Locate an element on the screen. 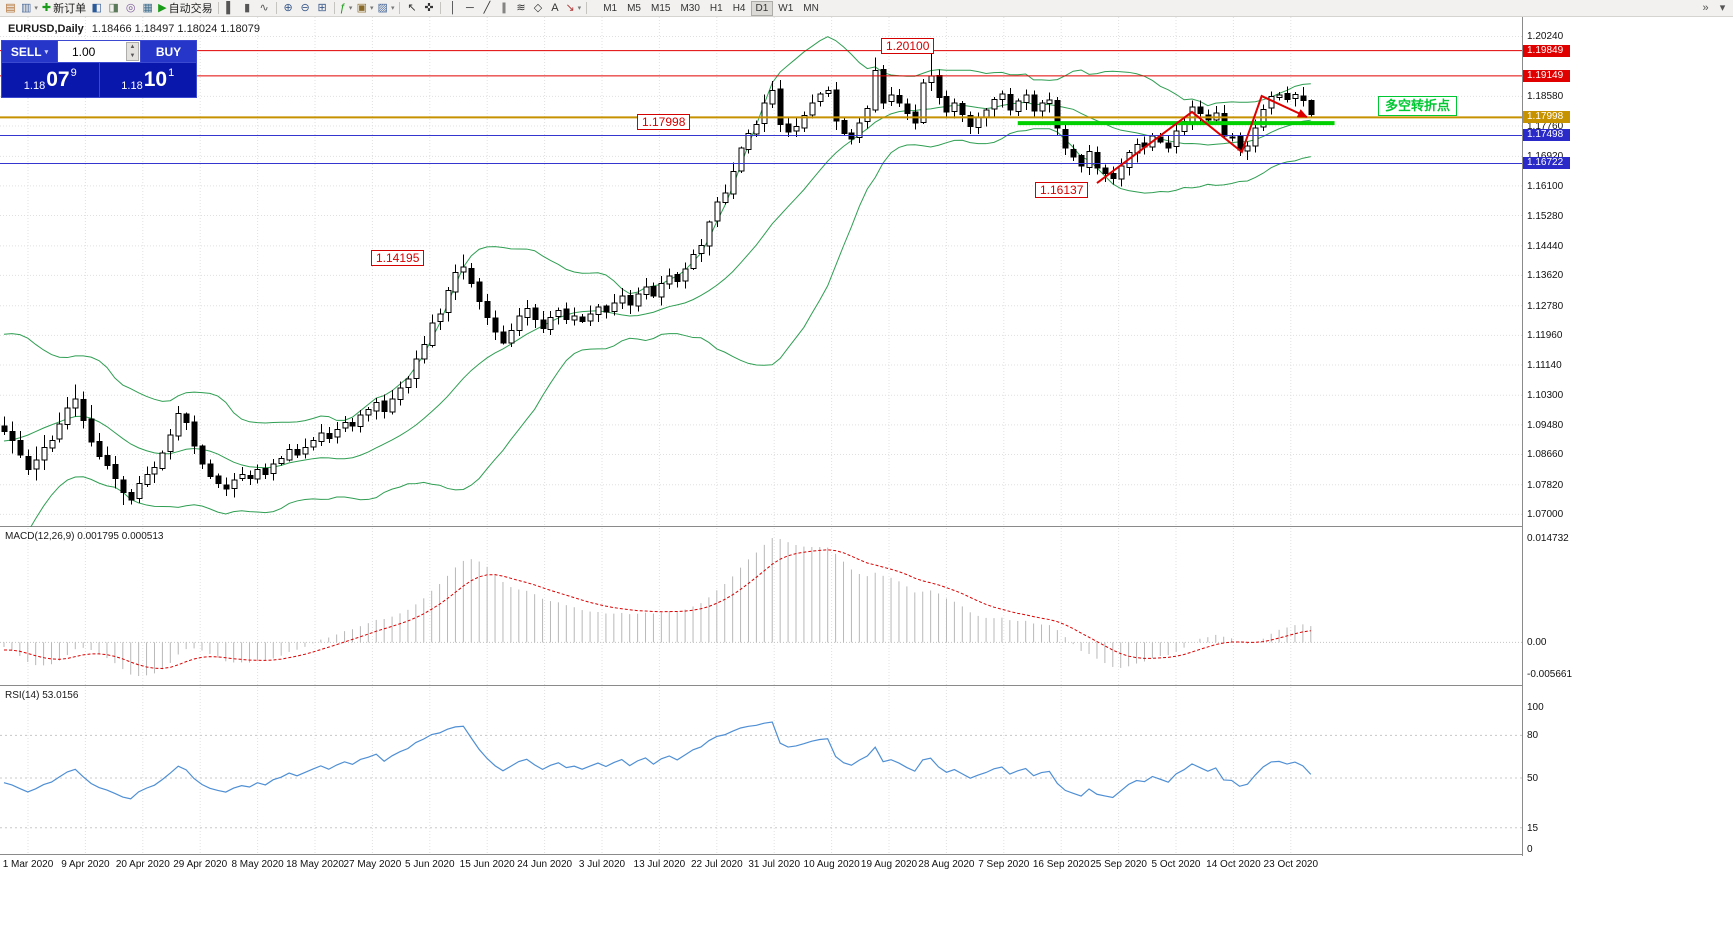  data-window-icon: ◨ is located at coordinates (113, 8).